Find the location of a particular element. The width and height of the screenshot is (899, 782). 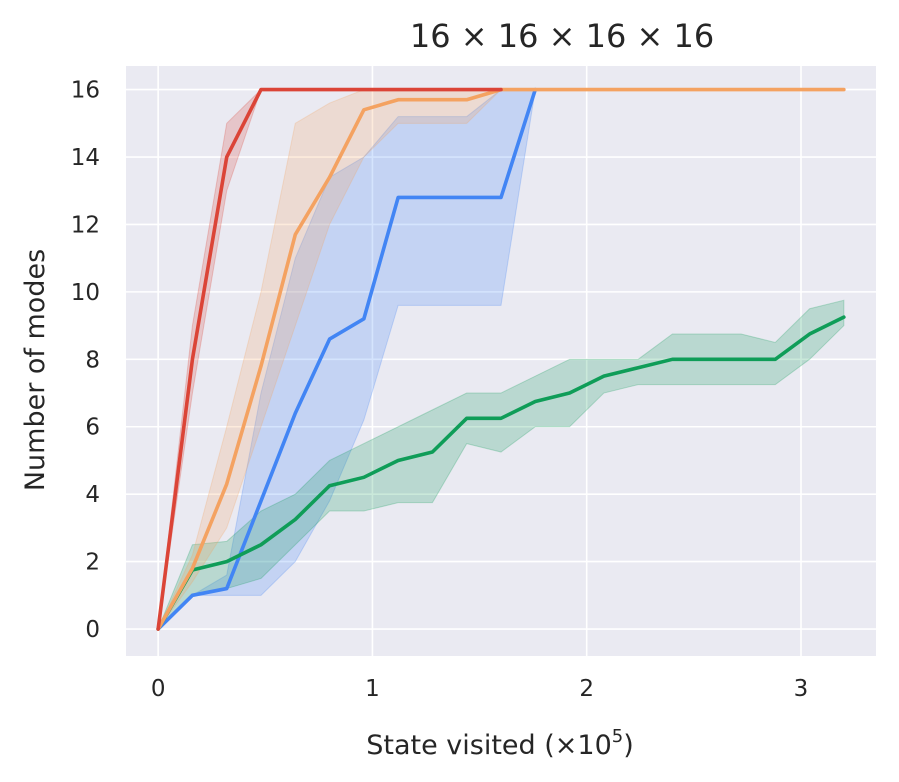

y-tick-label: 10 is located at coordinates (85, 293).